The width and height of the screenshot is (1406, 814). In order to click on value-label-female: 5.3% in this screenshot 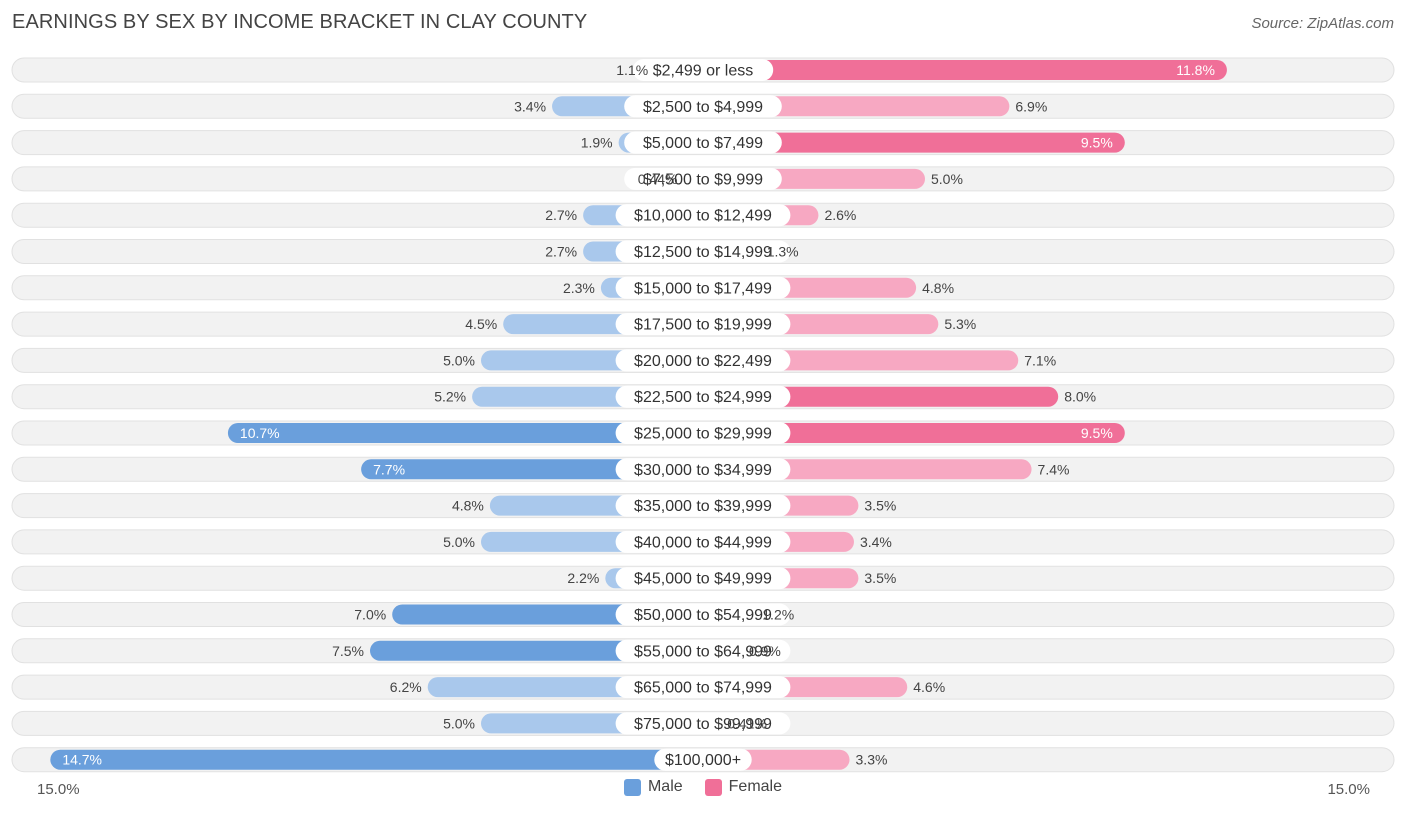, I will do `click(960, 324)`.